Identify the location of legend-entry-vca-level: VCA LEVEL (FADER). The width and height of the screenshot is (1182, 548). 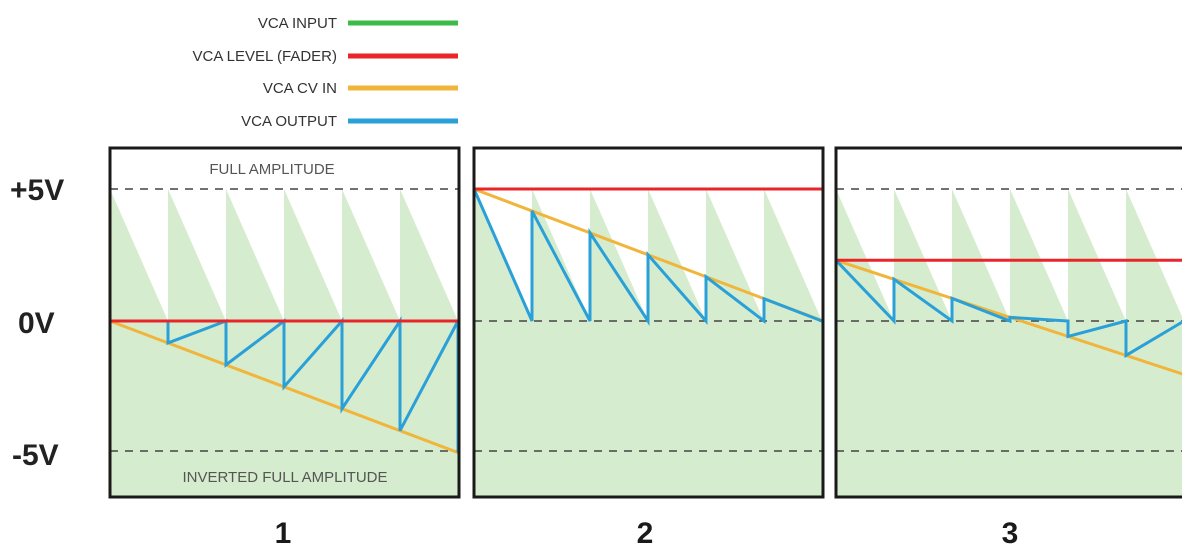
(325, 56).